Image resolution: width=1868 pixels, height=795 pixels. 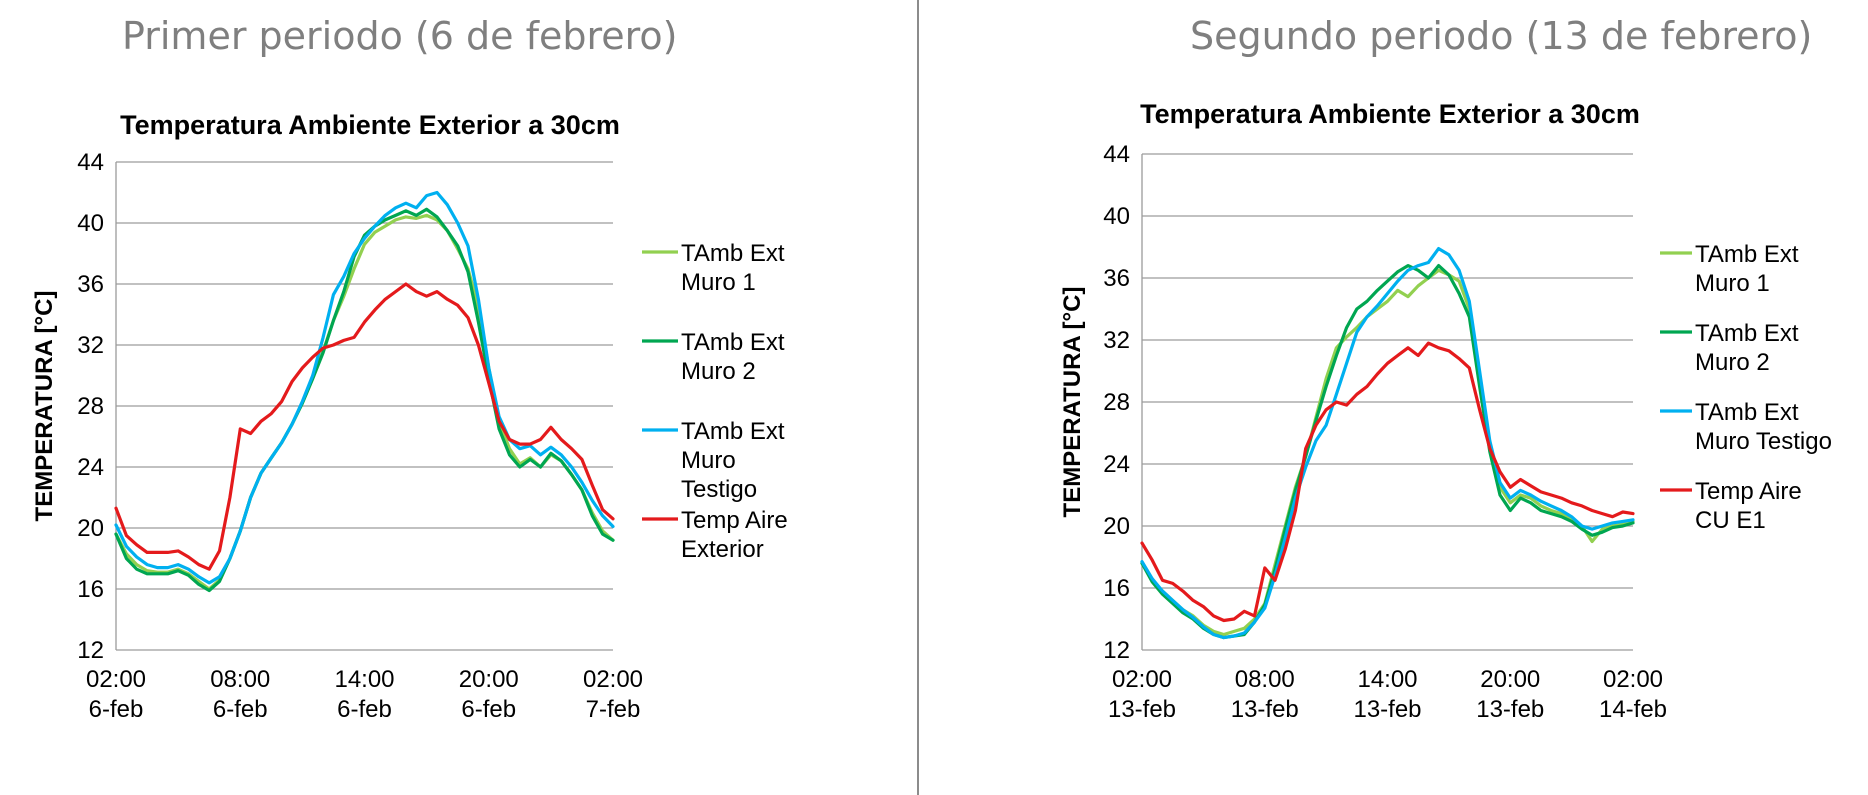 I want to click on x-tick-label-date: 7-feb, so click(x=613, y=709).